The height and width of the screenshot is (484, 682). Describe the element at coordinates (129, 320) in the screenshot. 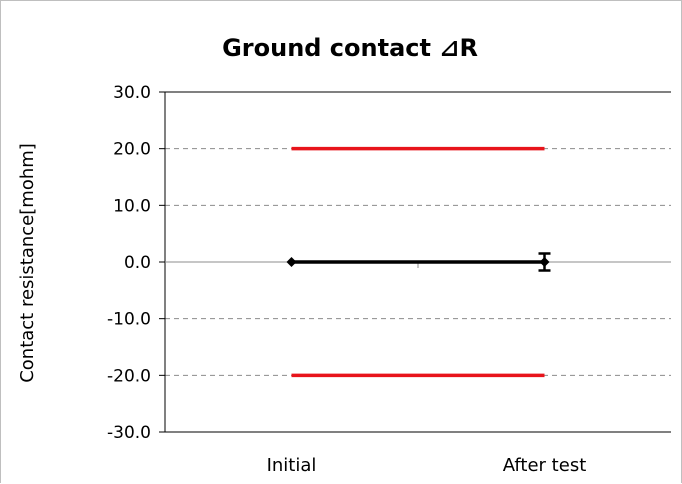

I see `y-tick-label: -10.0` at that location.